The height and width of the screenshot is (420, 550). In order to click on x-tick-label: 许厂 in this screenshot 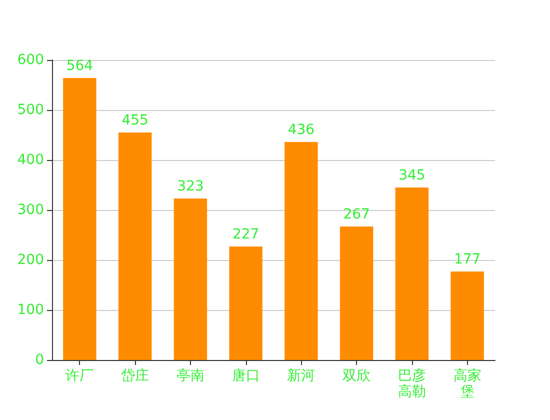, I will do `click(80, 376)`.